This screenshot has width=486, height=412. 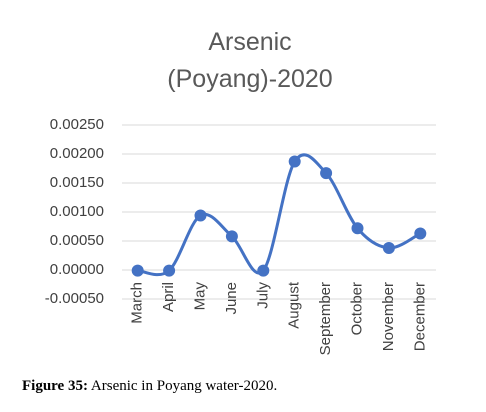 I want to click on x-tick-label: May, so click(x=199, y=296).